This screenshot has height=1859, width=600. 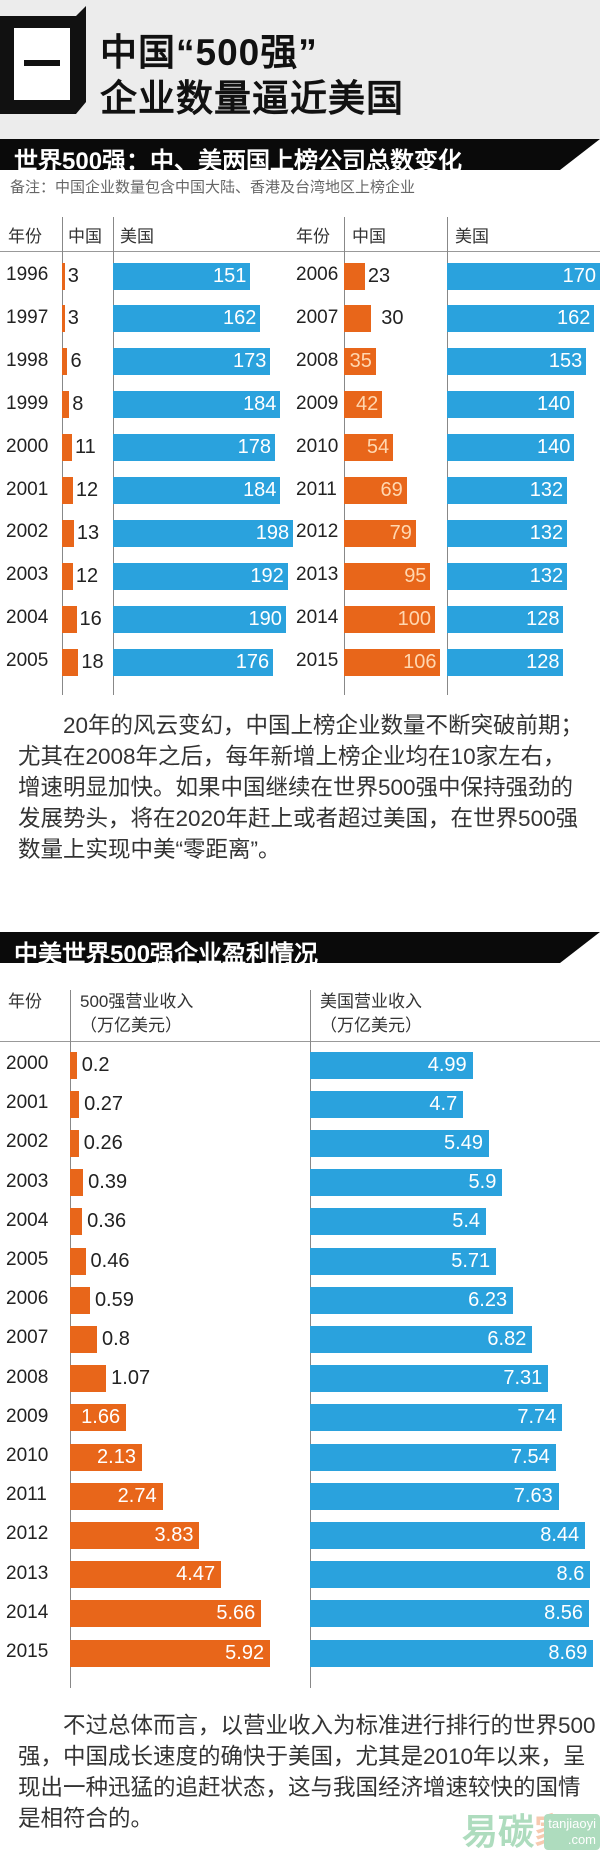 I want to click on year-label: 2002, so click(x=27, y=532).